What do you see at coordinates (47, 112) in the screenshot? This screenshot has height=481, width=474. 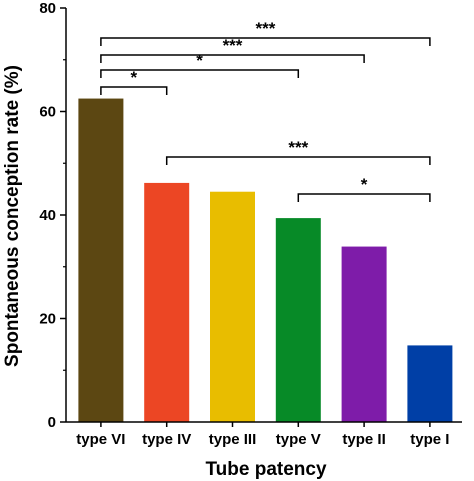 I see `y-tick-label: 60` at bounding box center [47, 112].